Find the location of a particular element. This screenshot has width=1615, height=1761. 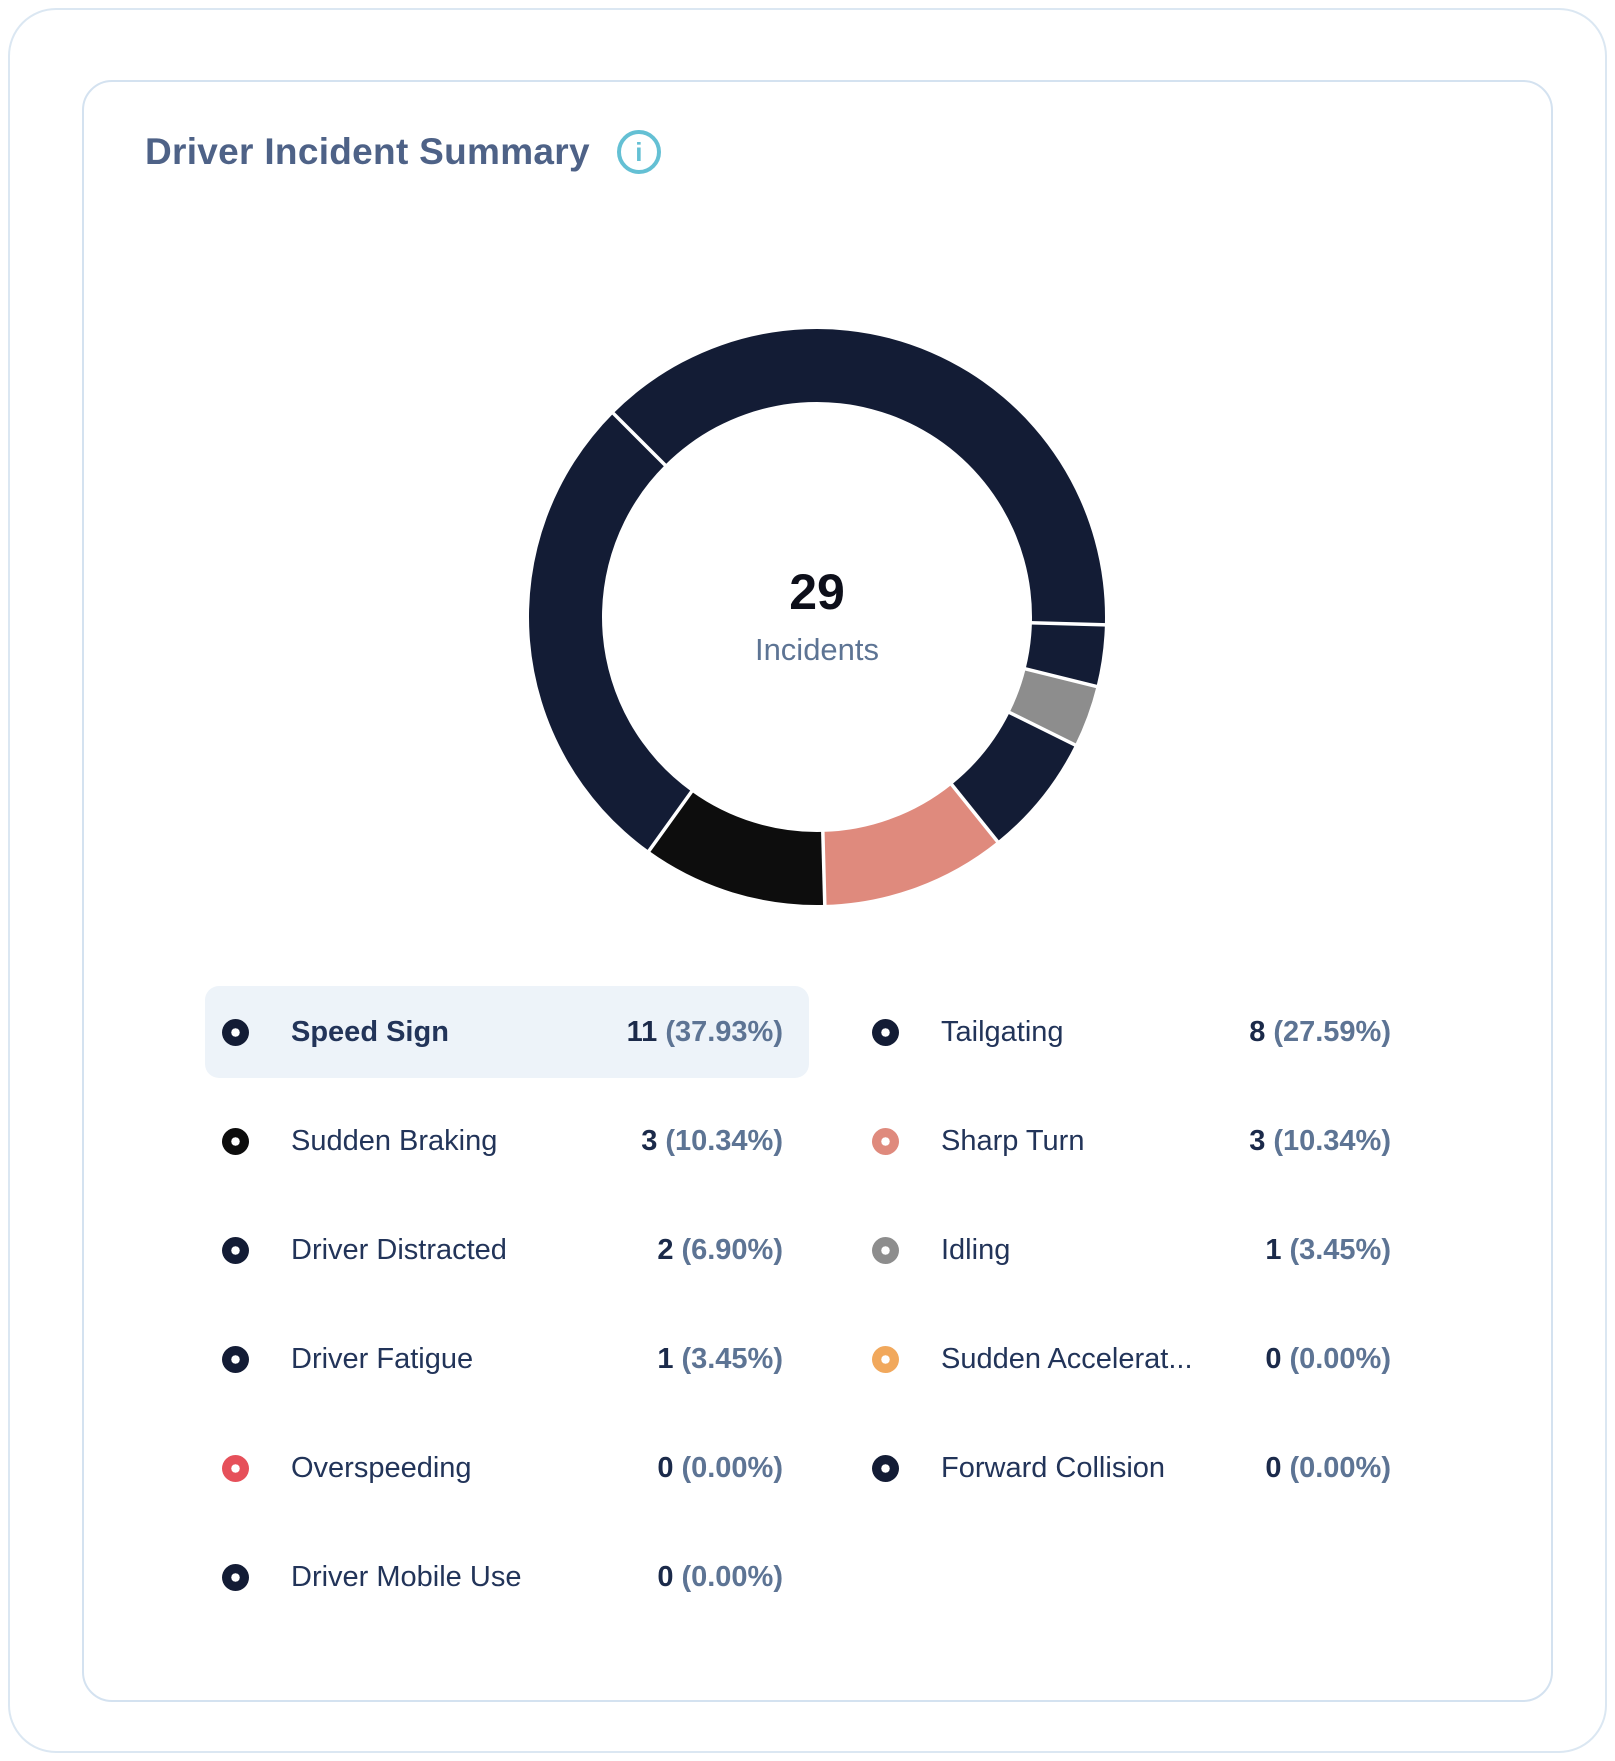

tailgating-dot-icon is located at coordinates (885, 1032).